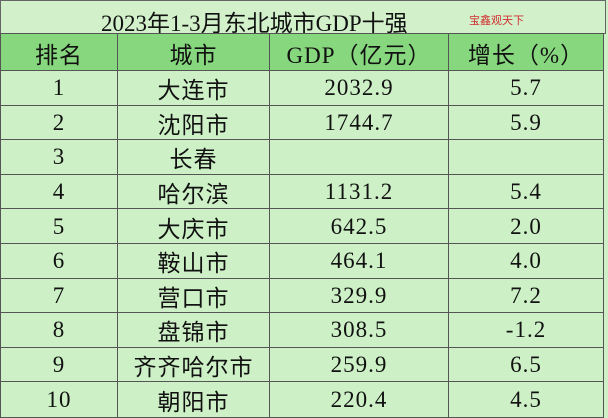 Image resolution: width=608 pixels, height=418 pixels. I want to click on table-cell: 5.4, so click(526, 192).